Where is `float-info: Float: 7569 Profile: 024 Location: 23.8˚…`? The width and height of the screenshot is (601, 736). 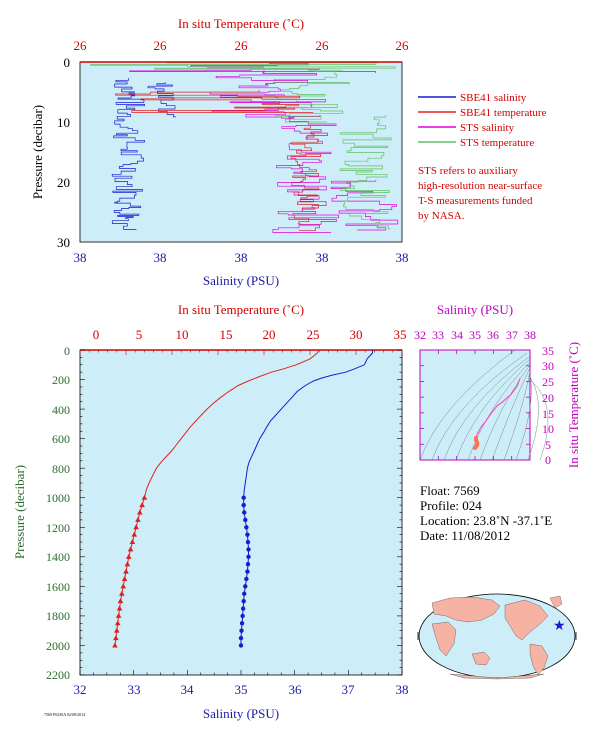
float-info: Float: 7569 Profile: 024 Location: 23.8˚… is located at coordinates (486, 513).